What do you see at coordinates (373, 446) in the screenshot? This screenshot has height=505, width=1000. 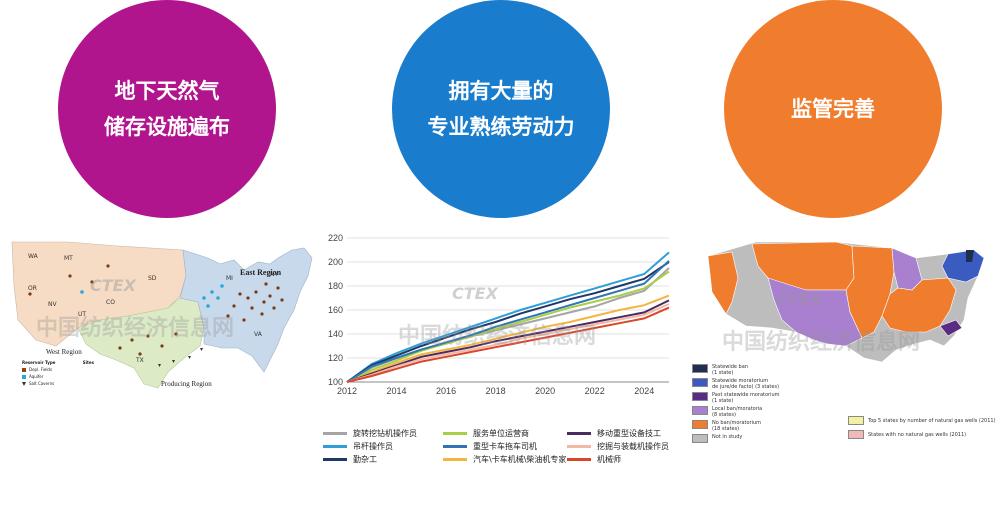 I see `legend-label: 吊杆操作员` at bounding box center [373, 446].